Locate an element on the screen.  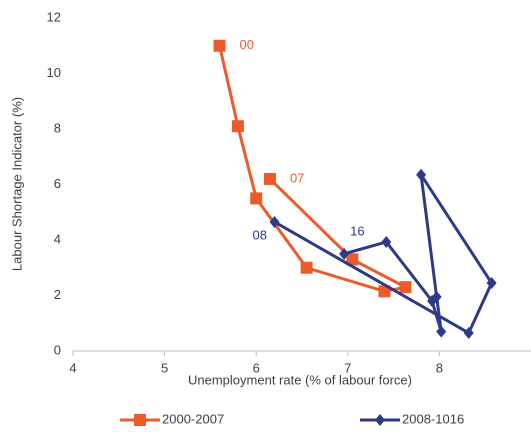
y-tick-label: 8 is located at coordinates (57, 127).